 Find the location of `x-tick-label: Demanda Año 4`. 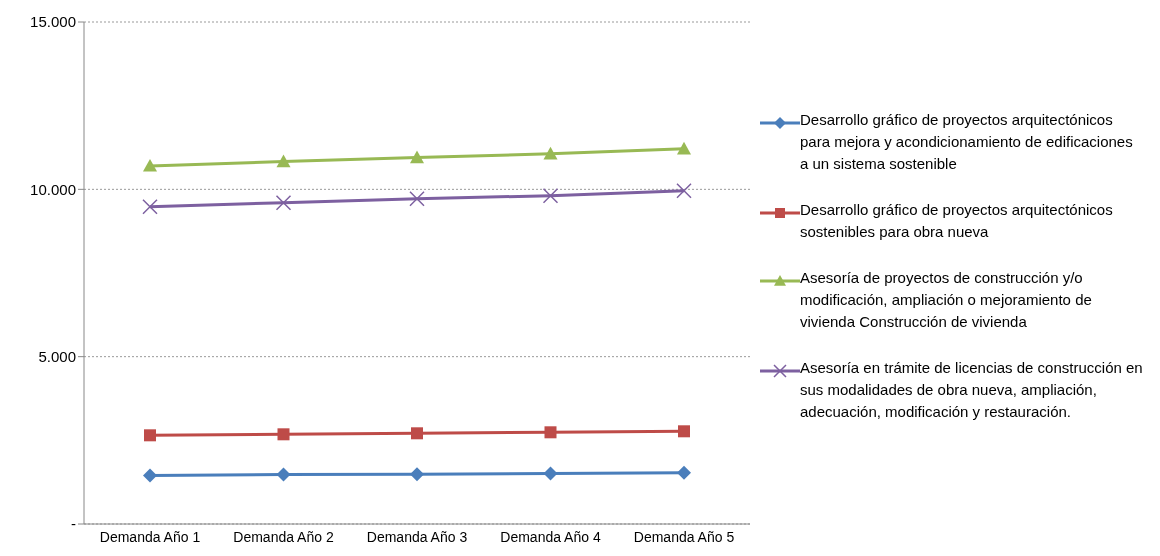

x-tick-label: Demanda Año 4 is located at coordinates (550, 536).